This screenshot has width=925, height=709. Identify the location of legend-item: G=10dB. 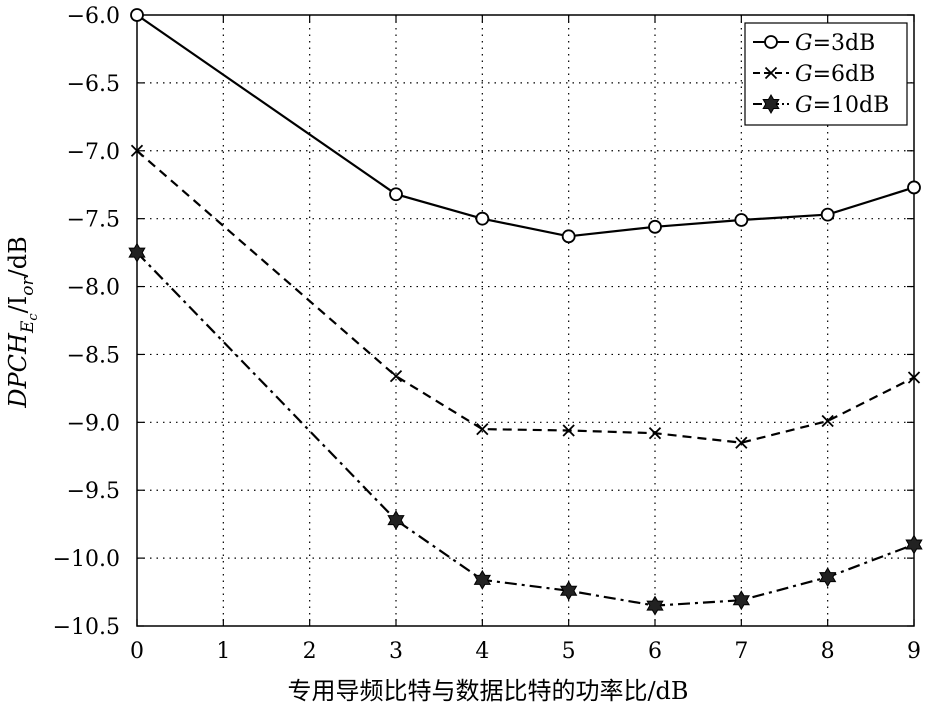
(821, 105).